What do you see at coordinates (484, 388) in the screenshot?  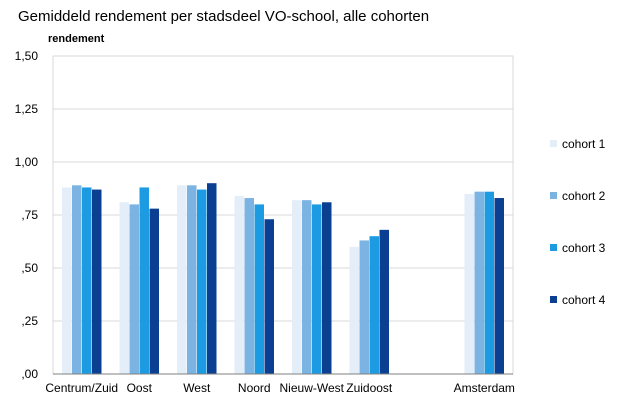 I see `x-tick-label: Amsterdam` at bounding box center [484, 388].